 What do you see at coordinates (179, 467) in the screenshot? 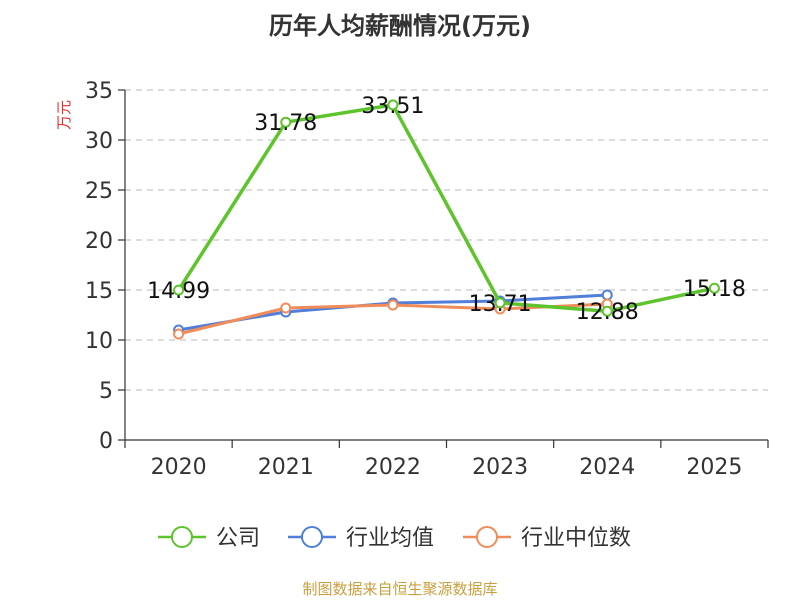
I see `x-tick-label: 2020` at bounding box center [179, 467].